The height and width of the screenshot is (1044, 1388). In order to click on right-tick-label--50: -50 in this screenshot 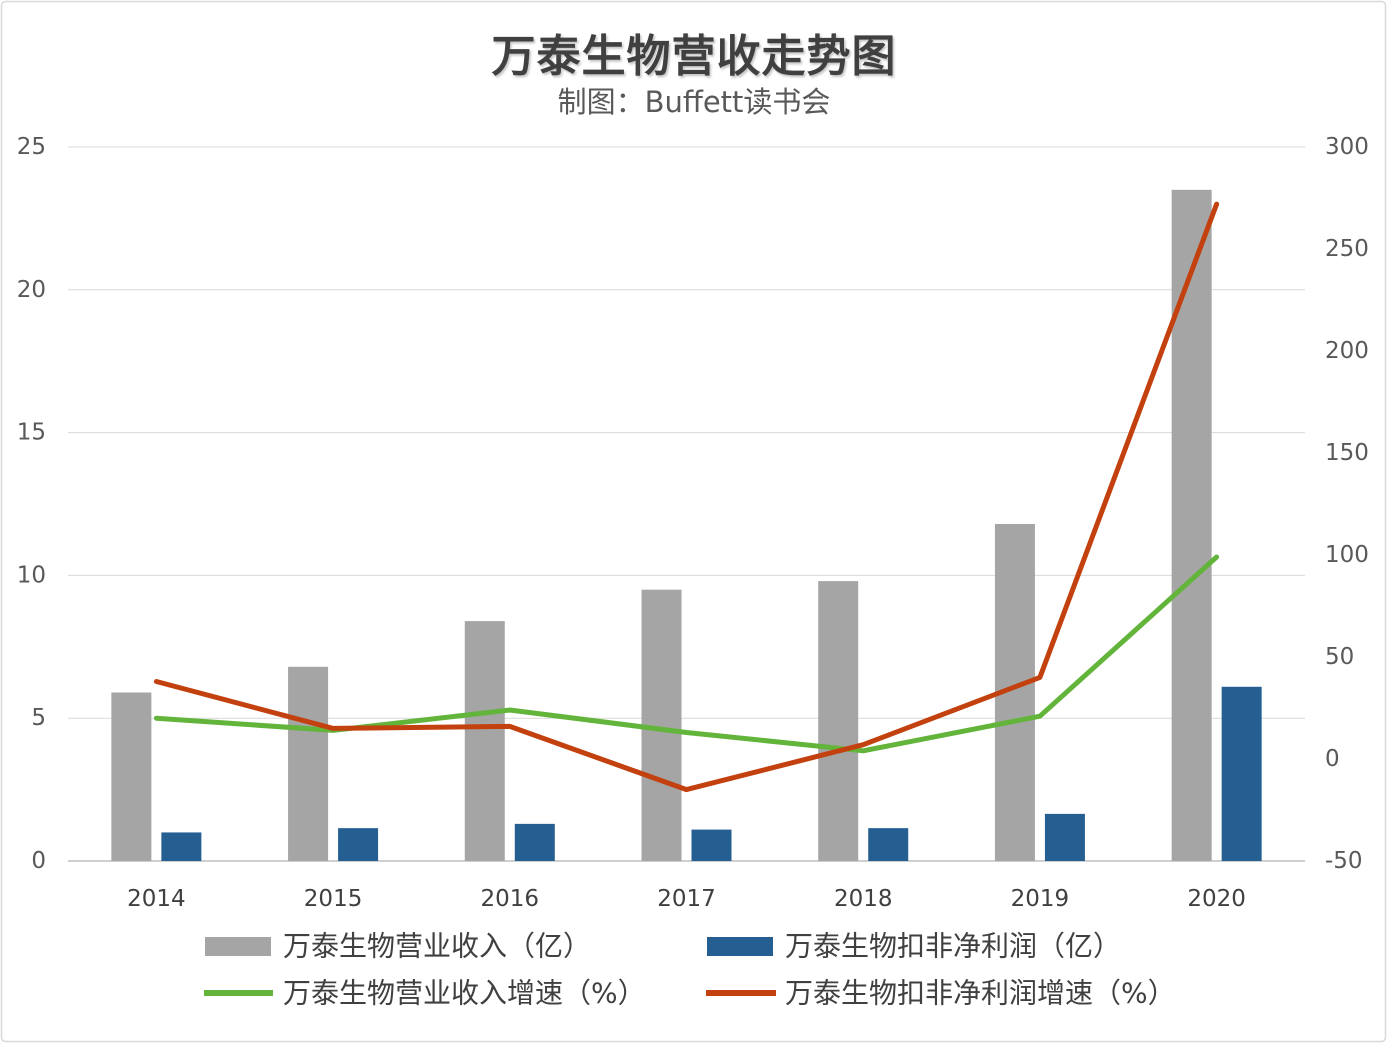, I will do `click(1344, 861)`.